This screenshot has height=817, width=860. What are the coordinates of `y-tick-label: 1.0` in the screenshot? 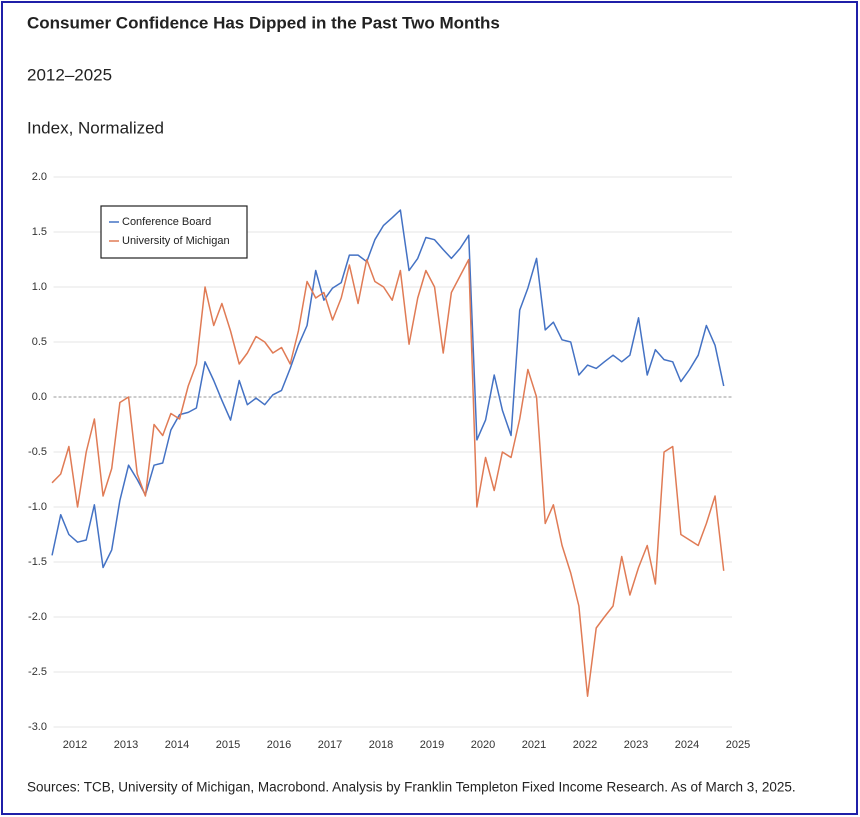 It's located at (39, 287).